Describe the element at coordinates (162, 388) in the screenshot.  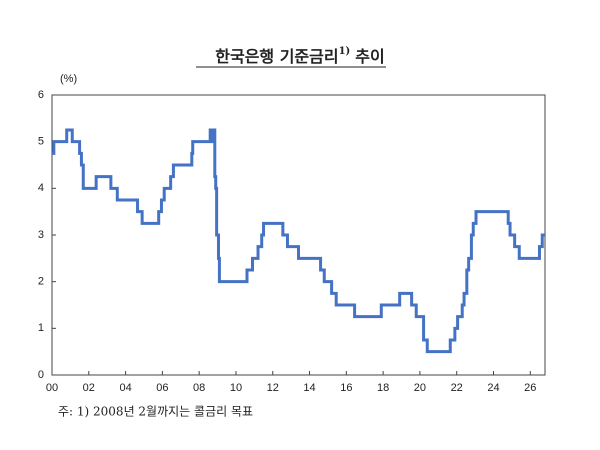
I see `x-tick-label: 06` at that location.